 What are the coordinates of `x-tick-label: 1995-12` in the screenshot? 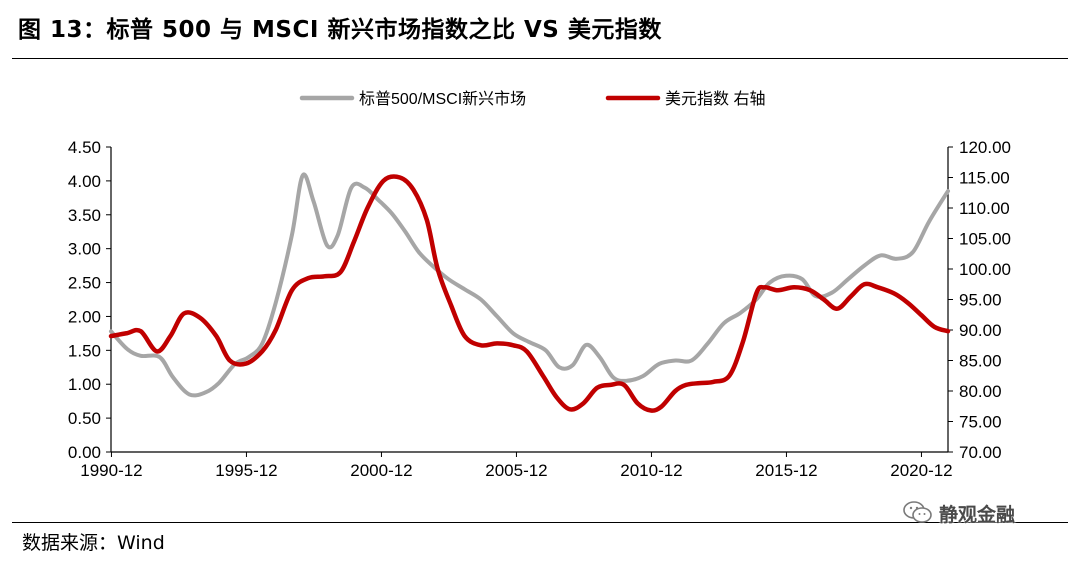 It's located at (246, 470).